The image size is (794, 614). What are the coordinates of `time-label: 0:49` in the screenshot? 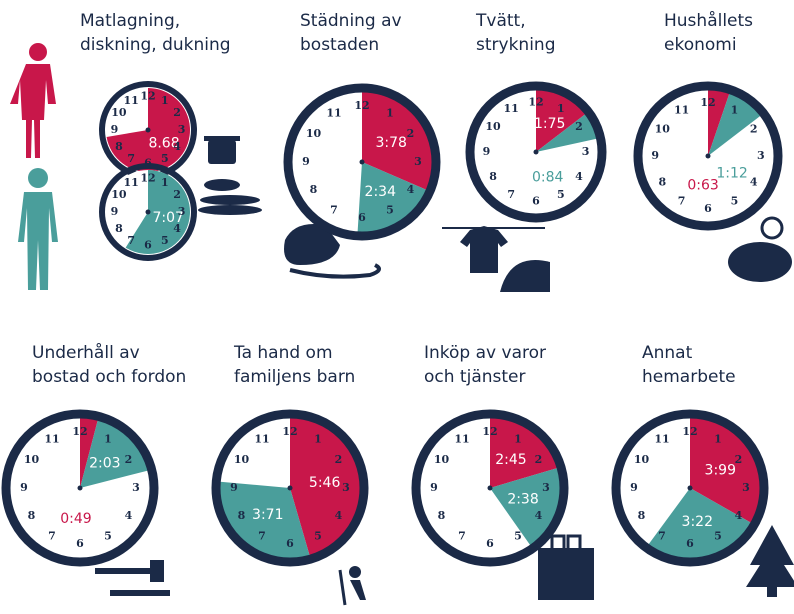 It's located at (75, 519).